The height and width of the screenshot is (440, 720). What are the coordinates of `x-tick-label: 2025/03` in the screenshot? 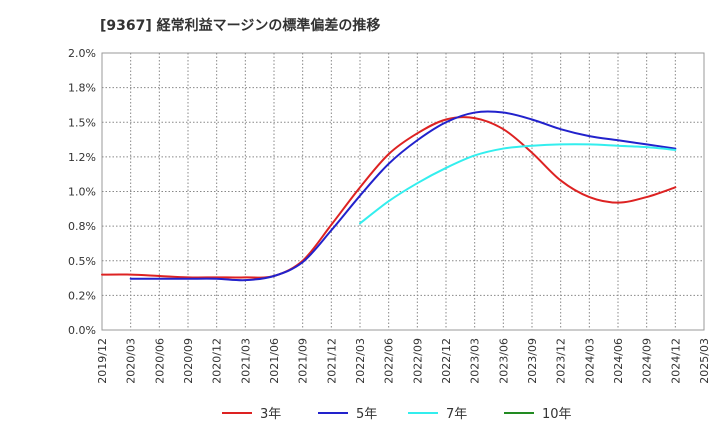 It's located at (704, 361).